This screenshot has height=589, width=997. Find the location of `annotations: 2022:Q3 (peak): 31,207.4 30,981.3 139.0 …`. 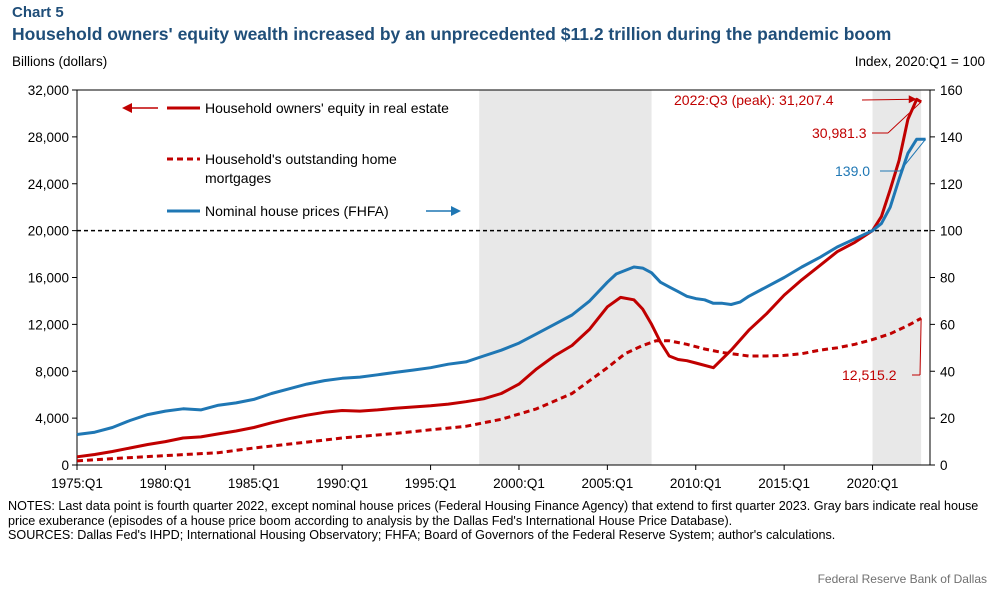

annotations: 2022:Q3 (peak): 31,207.4 30,981.3 139.0 … is located at coordinates (800, 237).